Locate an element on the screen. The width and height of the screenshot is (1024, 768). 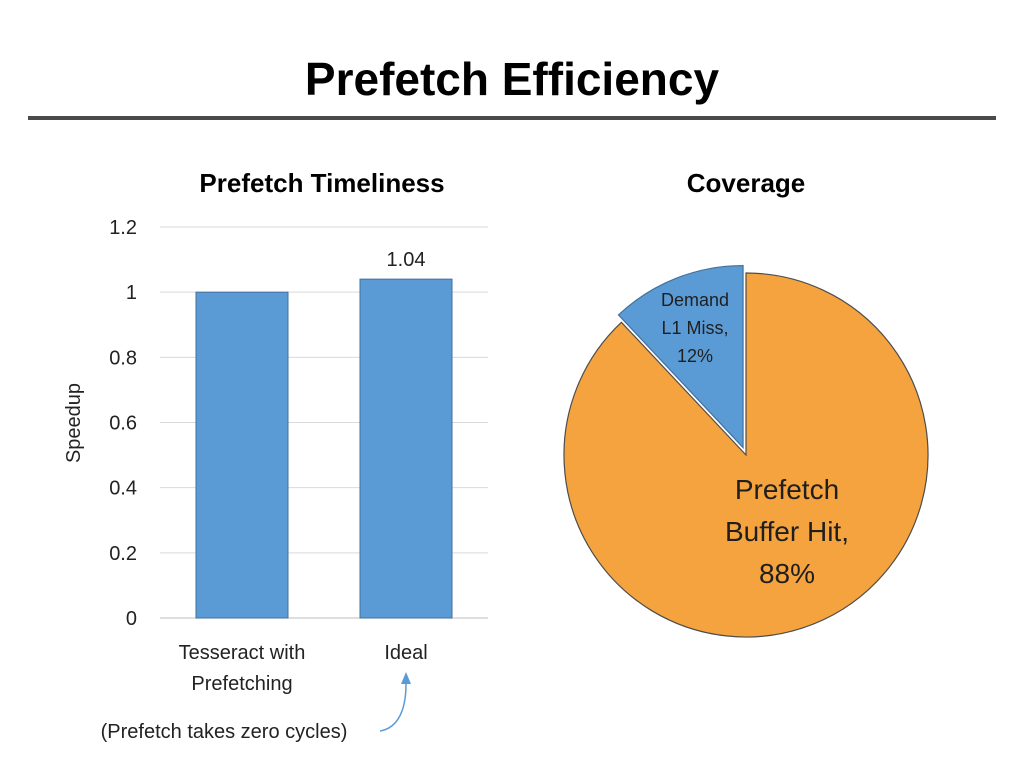
y-tick-label: 0.4 is located at coordinates (123, 489).